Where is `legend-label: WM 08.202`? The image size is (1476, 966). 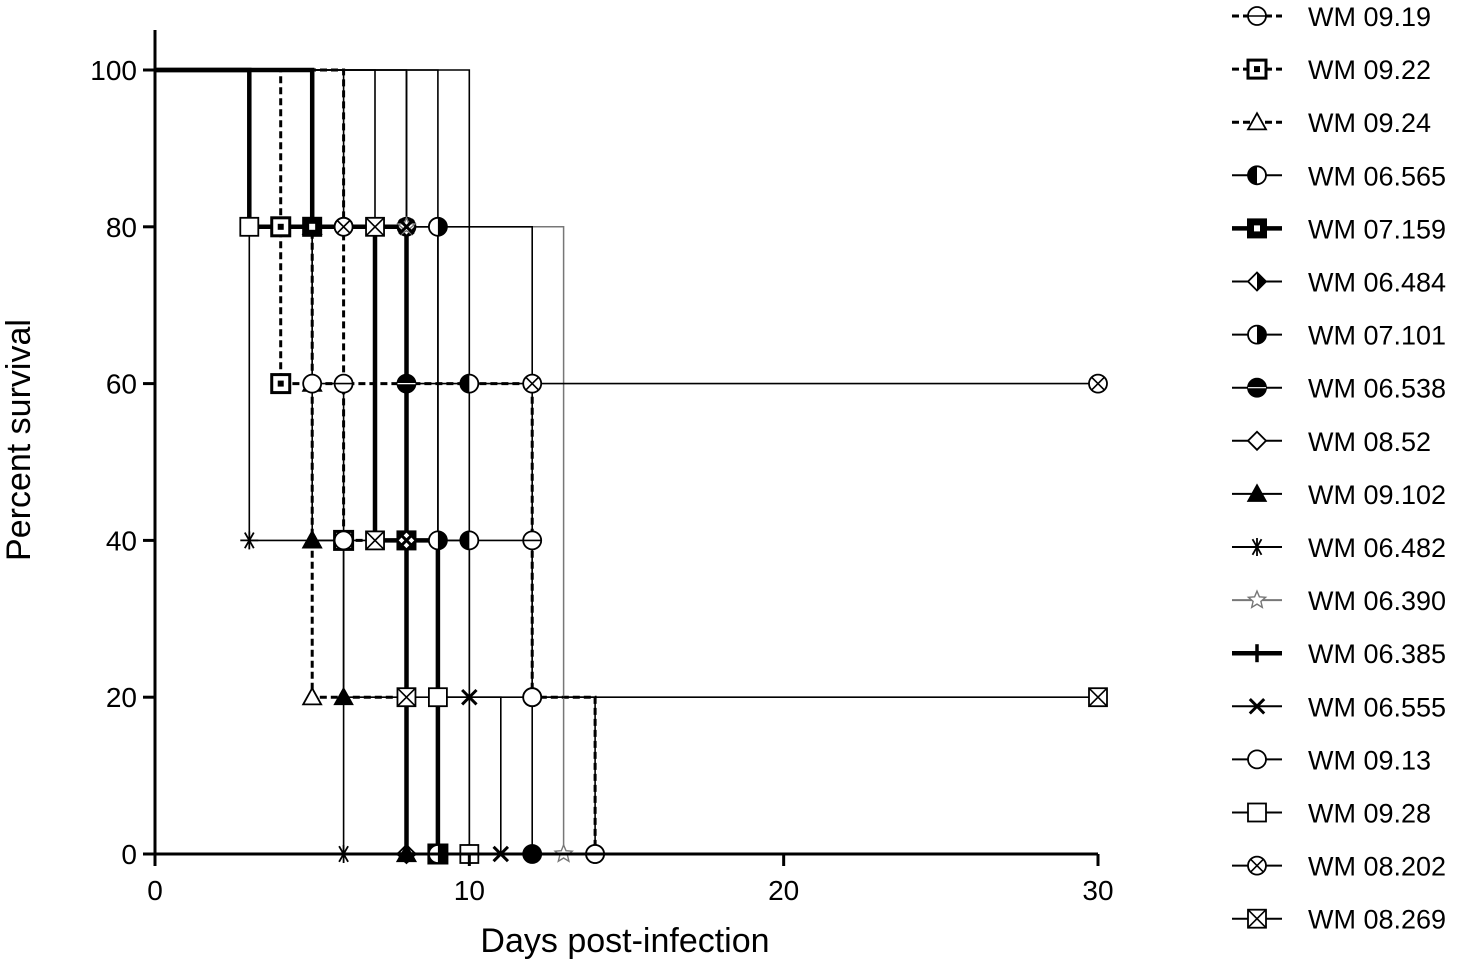
legend-label: WM 08.202 is located at coordinates (1377, 867).